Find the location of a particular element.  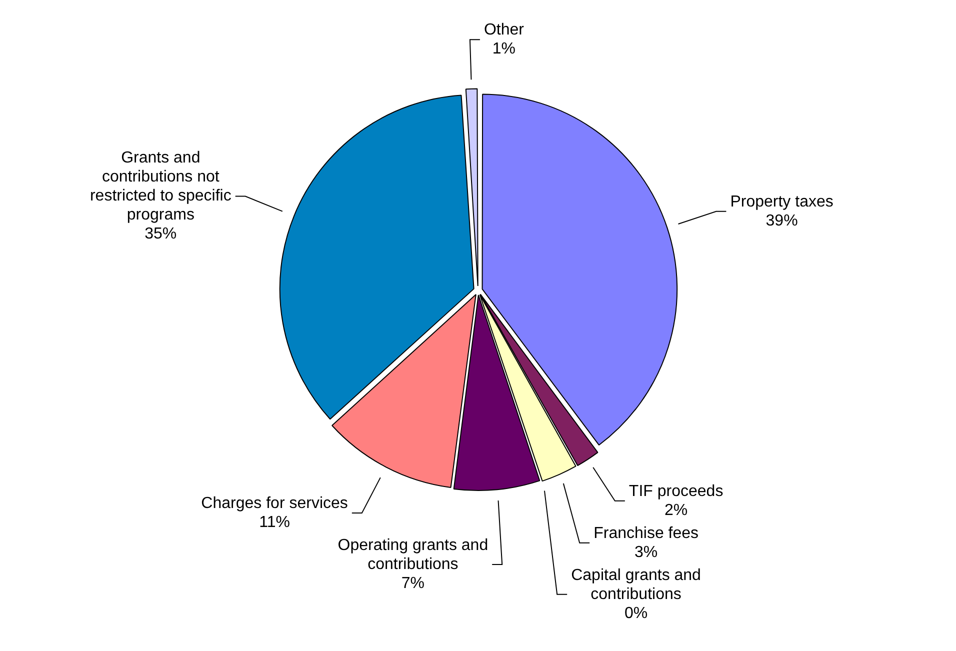

slice-label: Operating grants and contributions is located at coordinates (413, 554).